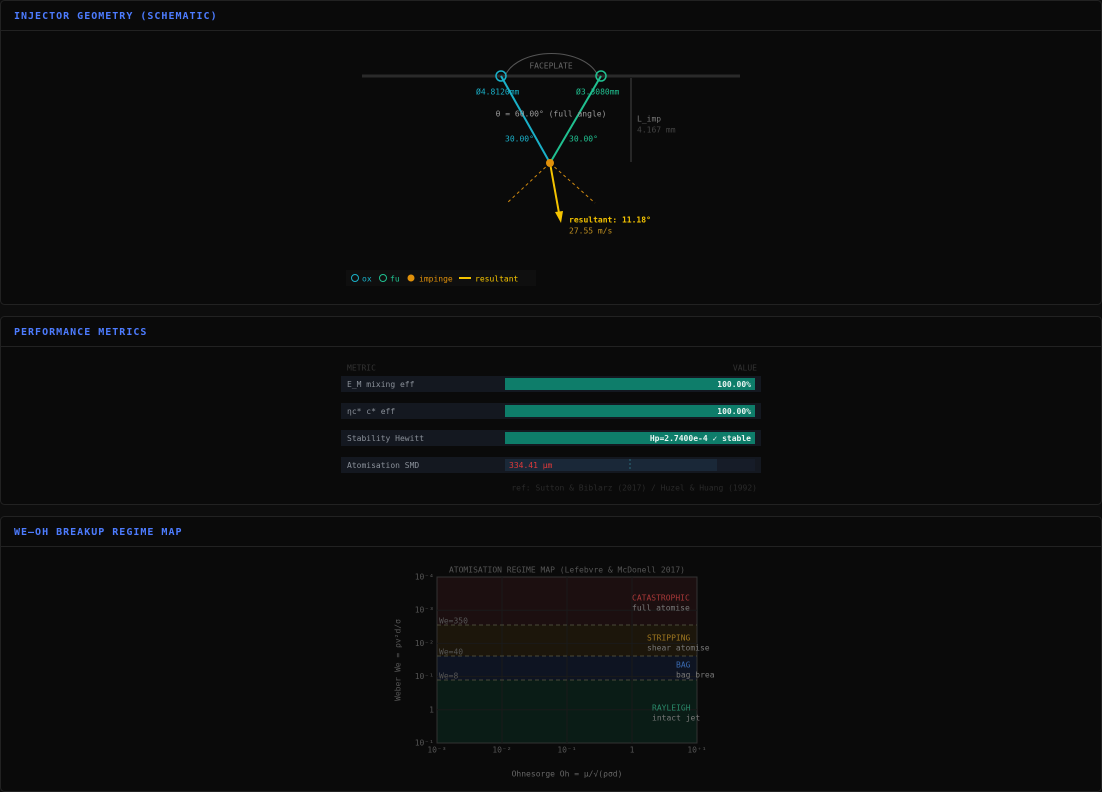 The image size is (1102, 792). Describe the element at coordinates (661, 598) in the screenshot. I see `regime-name: CATASTROPHIC` at that location.